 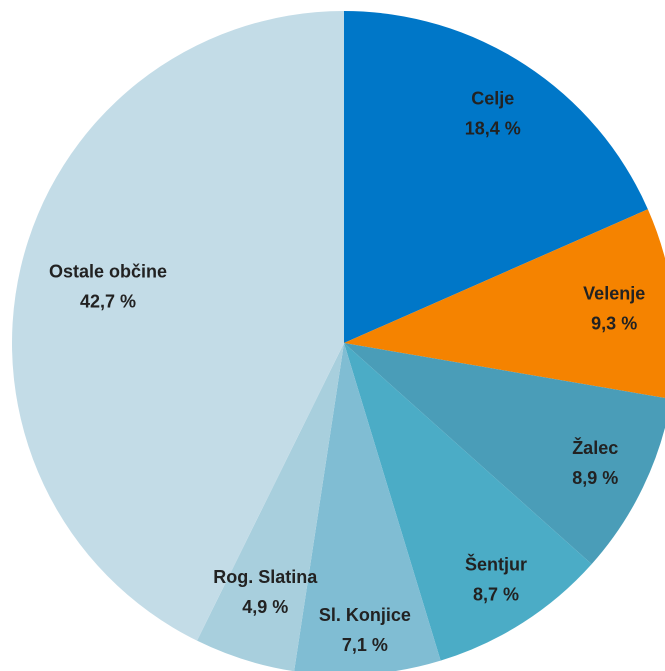 What do you see at coordinates (493, 129) in the screenshot?
I see `slice-value-label: 18,4 %` at bounding box center [493, 129].